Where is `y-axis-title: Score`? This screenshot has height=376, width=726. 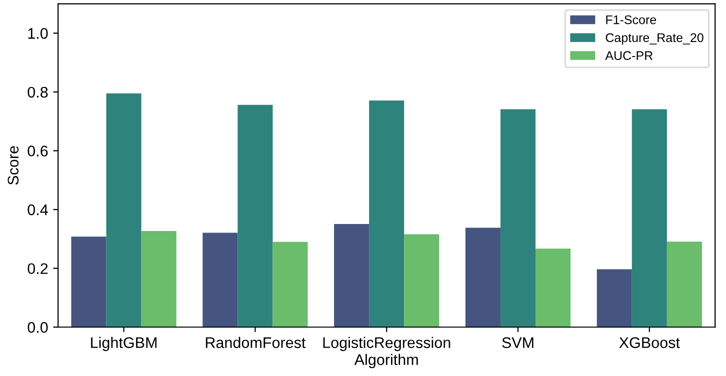
y-axis-title: Score is located at coordinates (13, 165).